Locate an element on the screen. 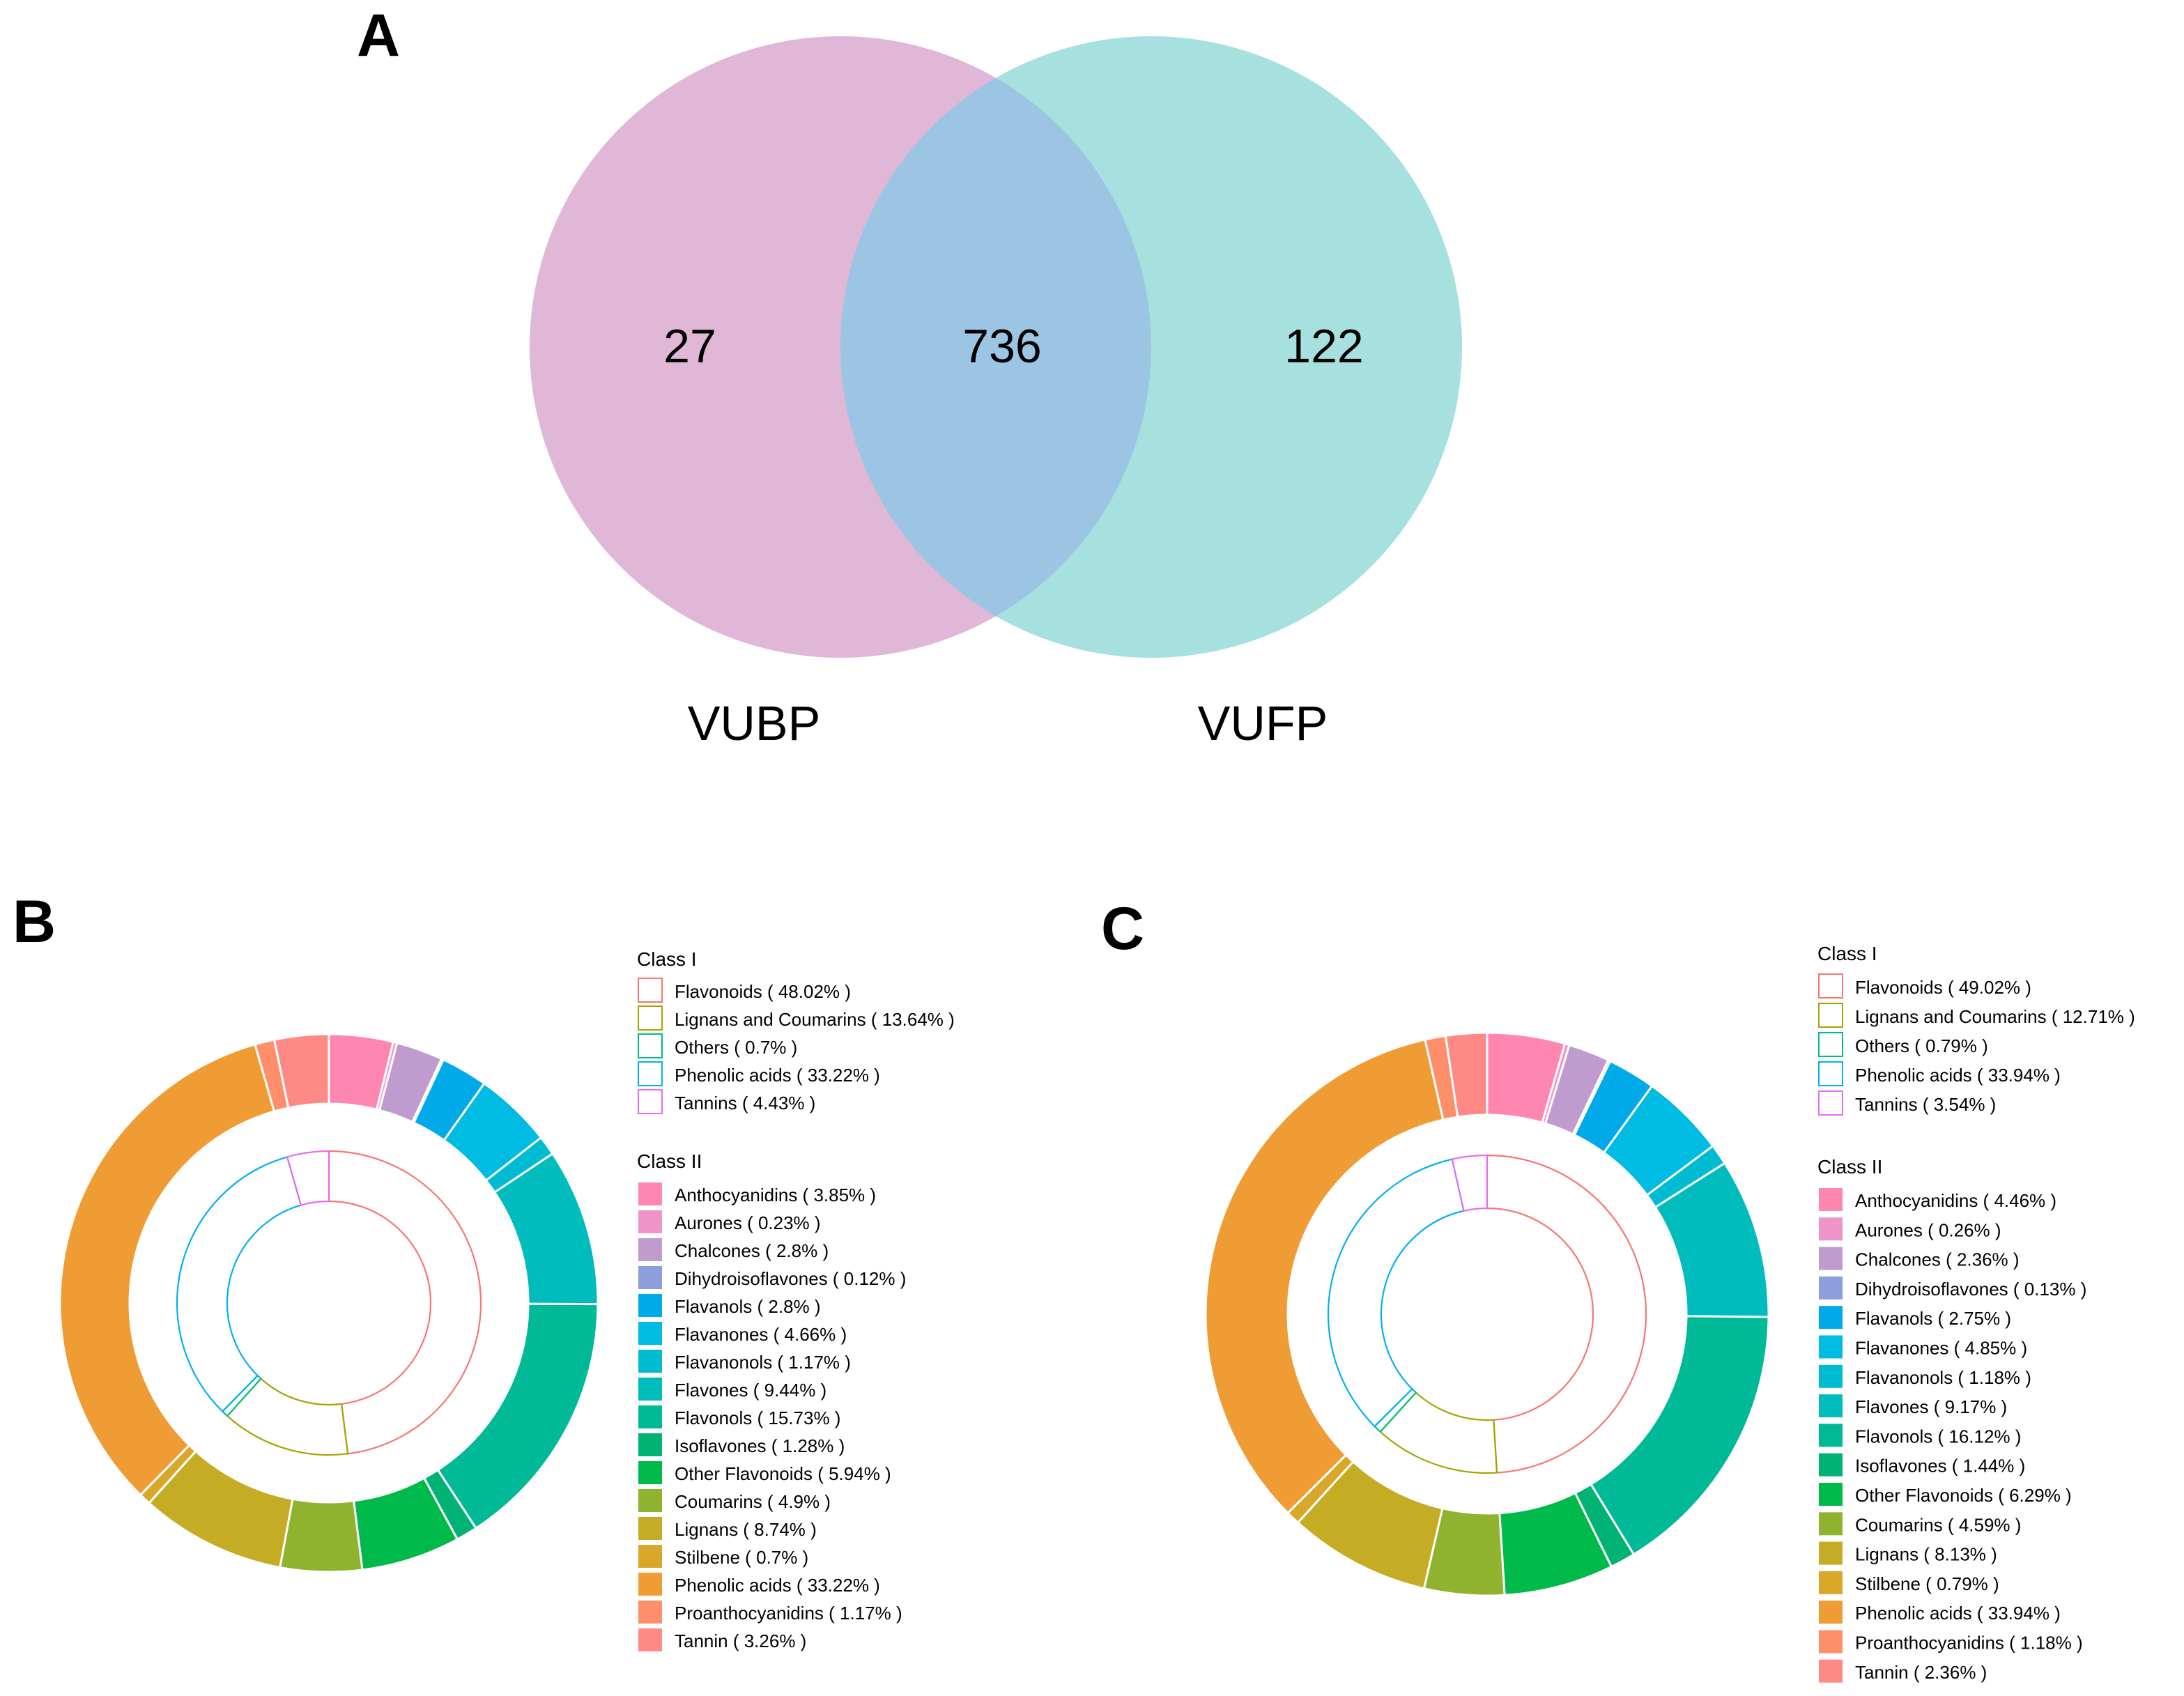  legend-b-class2-label-flavanonols: Flavanonols ( 1.17% ) is located at coordinates (763, 1363).